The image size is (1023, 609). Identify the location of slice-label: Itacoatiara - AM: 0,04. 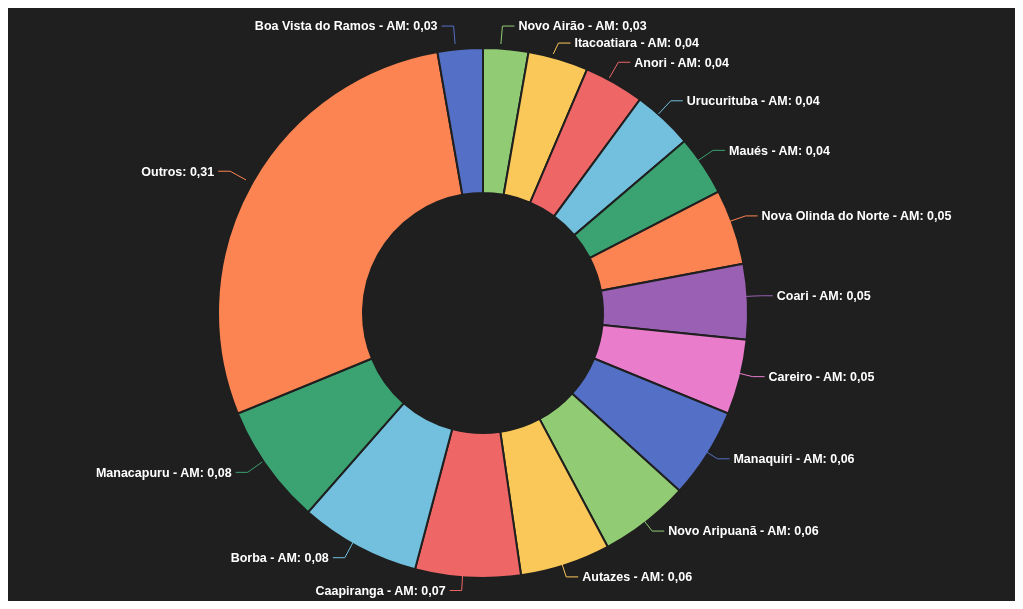
(637, 43).